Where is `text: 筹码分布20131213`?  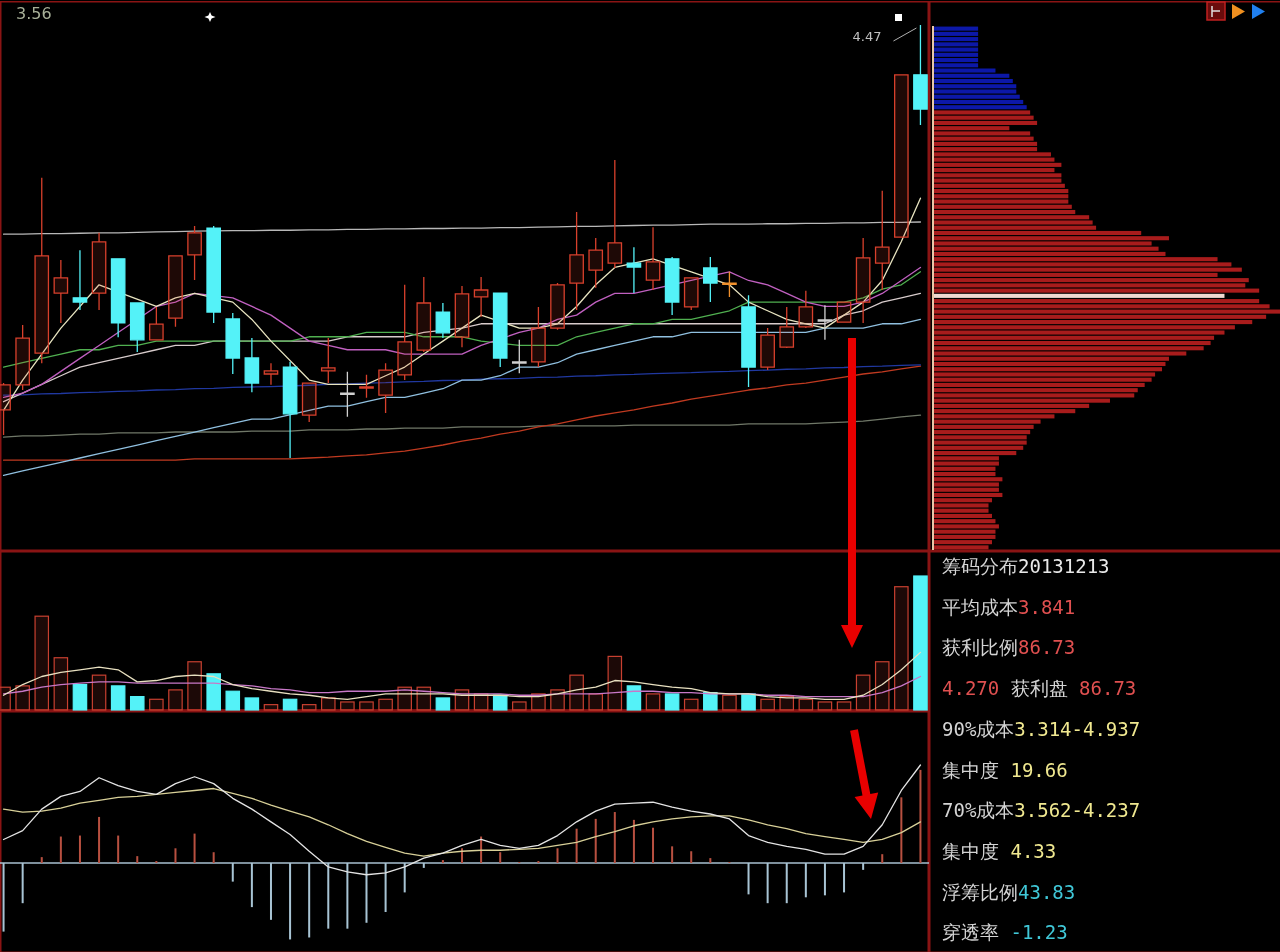 text: 筹码分布20131213 is located at coordinates (1026, 566).